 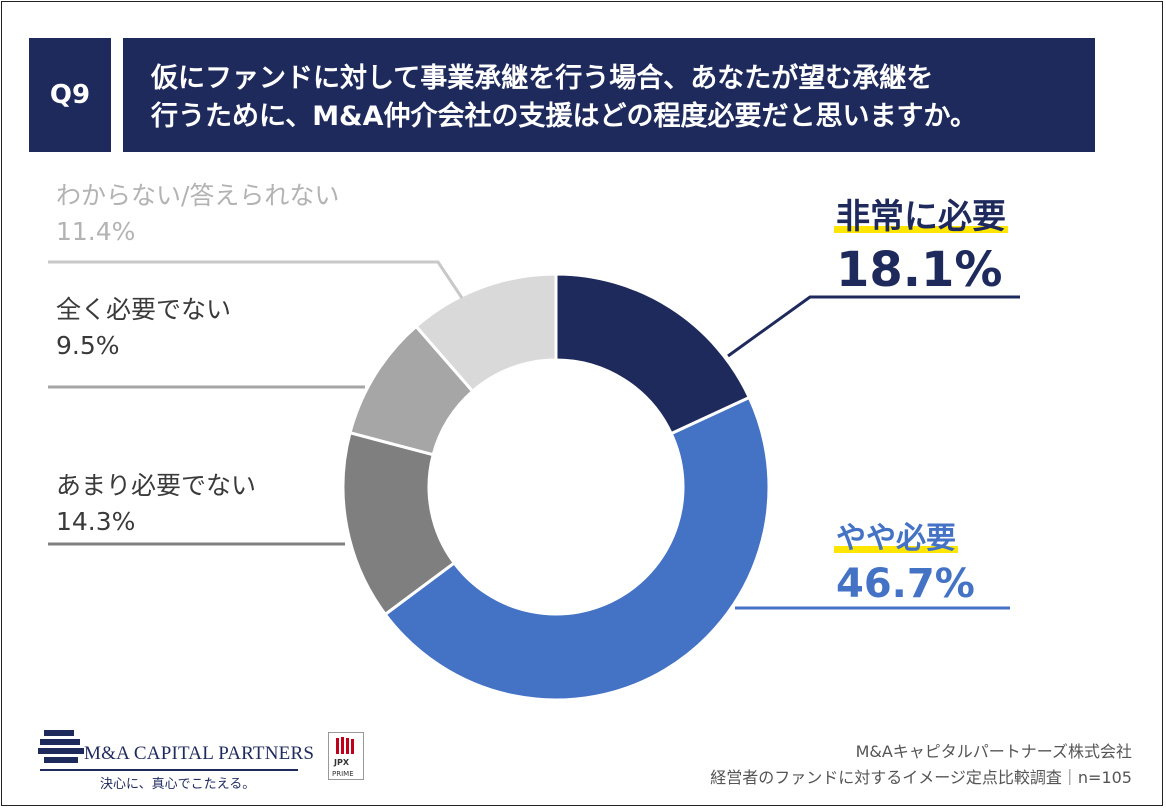 I want to click on question-line-1: 仮にファンドに対して事業承継を行う場合、あなたが望む承継を, so click(x=542, y=78).